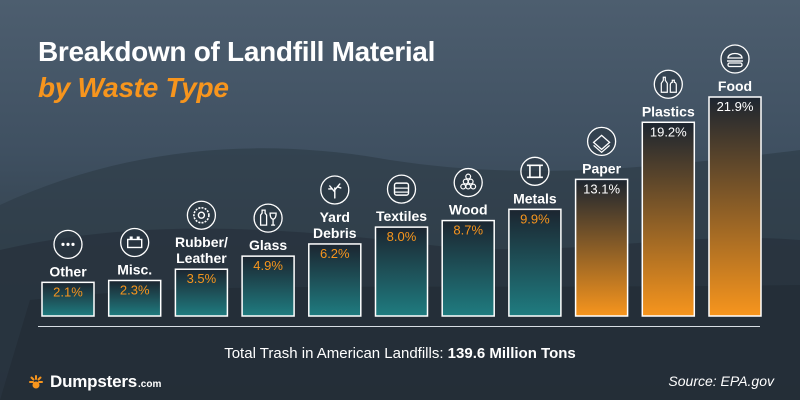  Describe the element at coordinates (335, 253) in the screenshot. I see `data-label: 6.2%` at that location.